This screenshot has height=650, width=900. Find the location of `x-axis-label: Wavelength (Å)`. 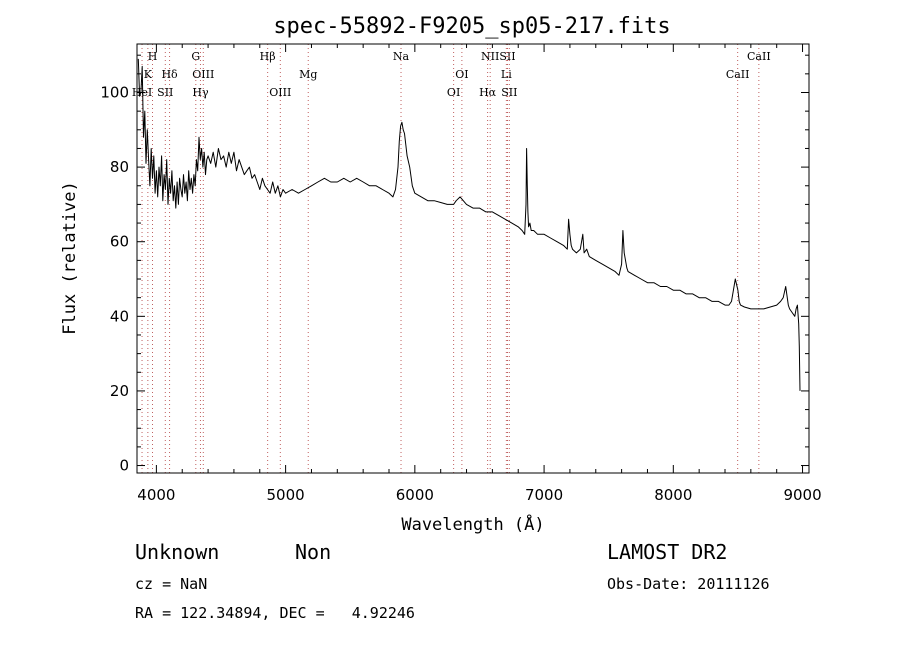

x-axis-label: Wavelength (Å) is located at coordinates (472, 524).